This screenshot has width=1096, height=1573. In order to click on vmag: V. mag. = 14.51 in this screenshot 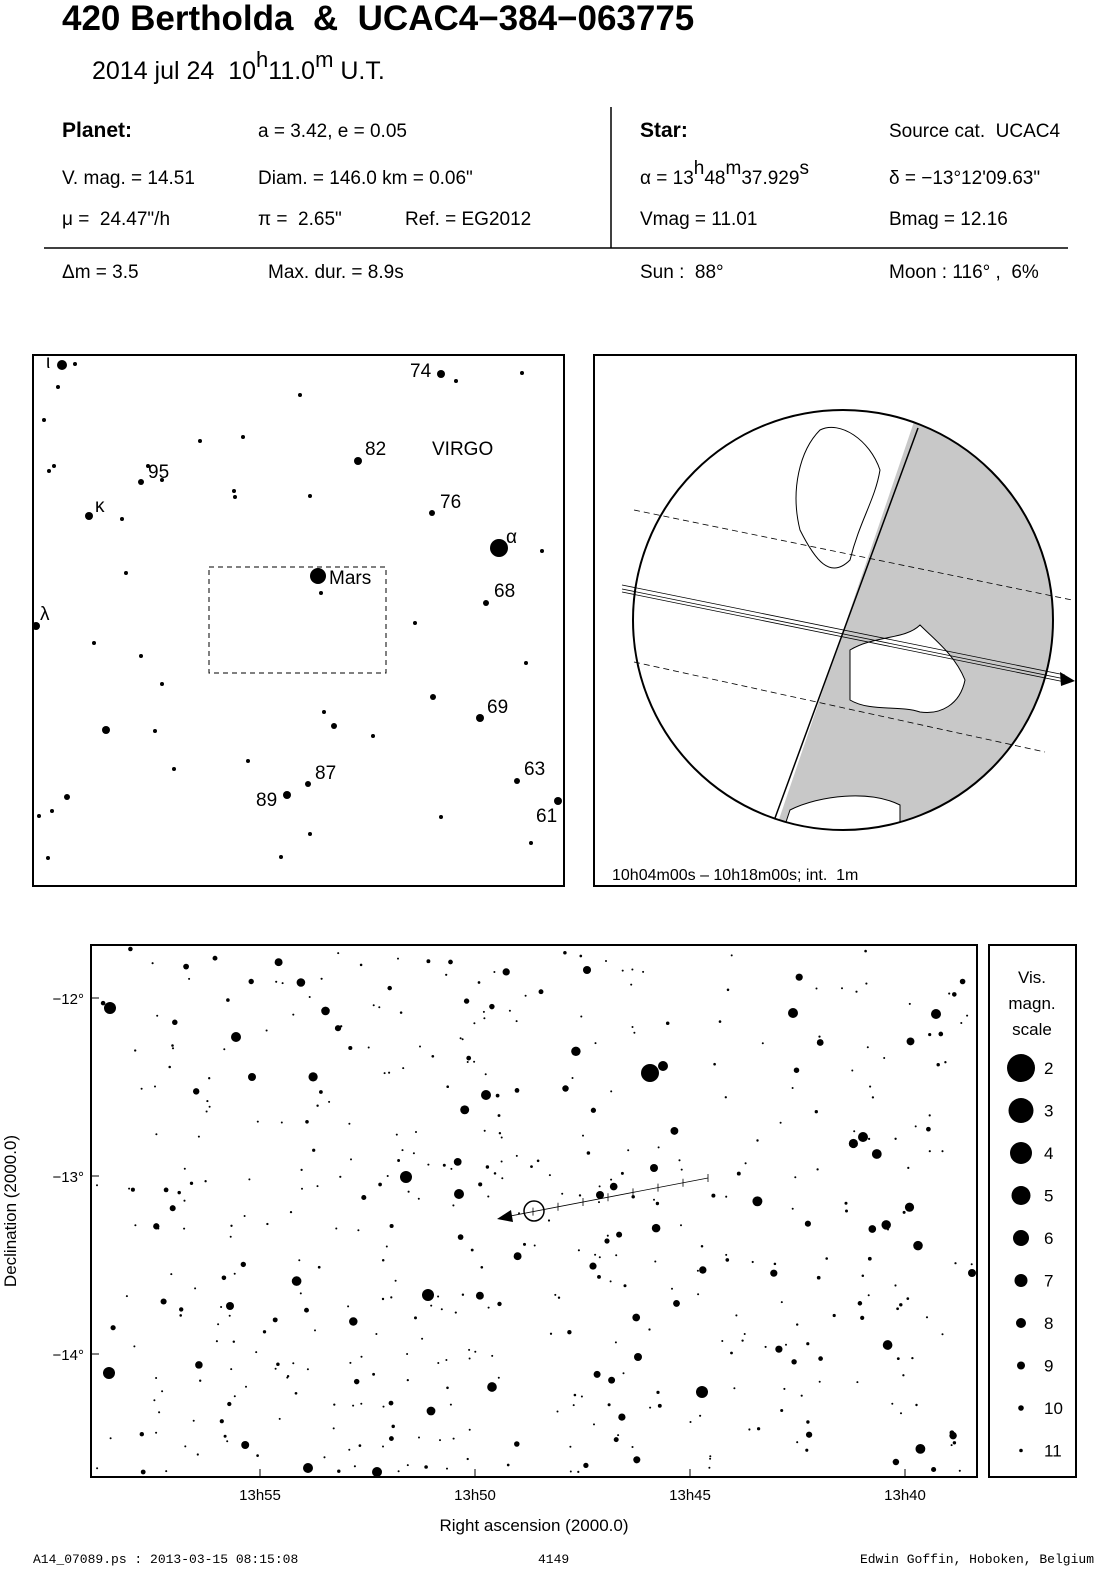, I will do `click(128, 178)`.